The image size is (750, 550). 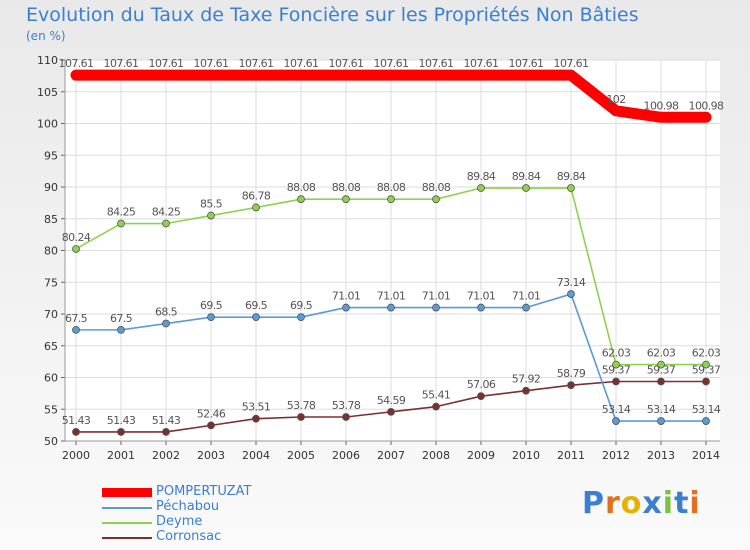 What do you see at coordinates (695, 503) in the screenshot?
I see `logo-letter: i` at bounding box center [695, 503].